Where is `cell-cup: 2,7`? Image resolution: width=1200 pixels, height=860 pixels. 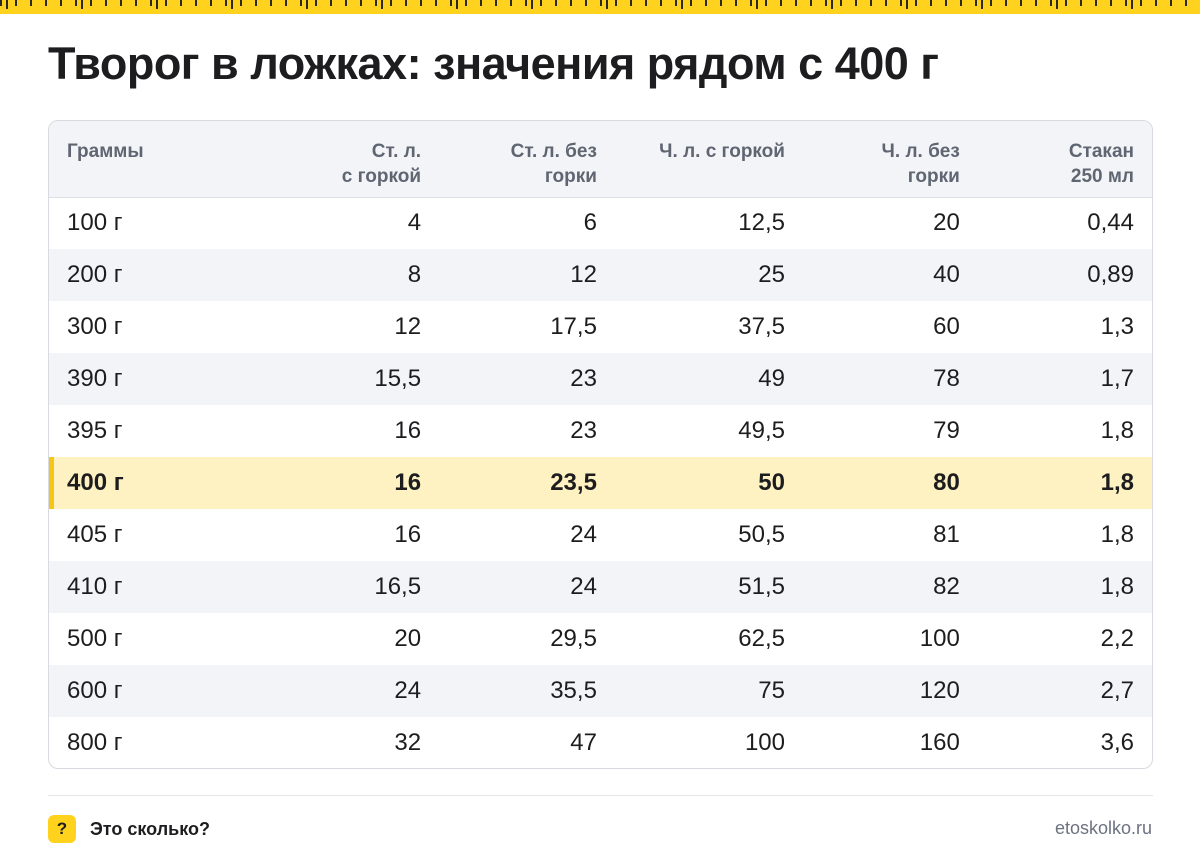 cell-cup: 2,7 is located at coordinates (1117, 690).